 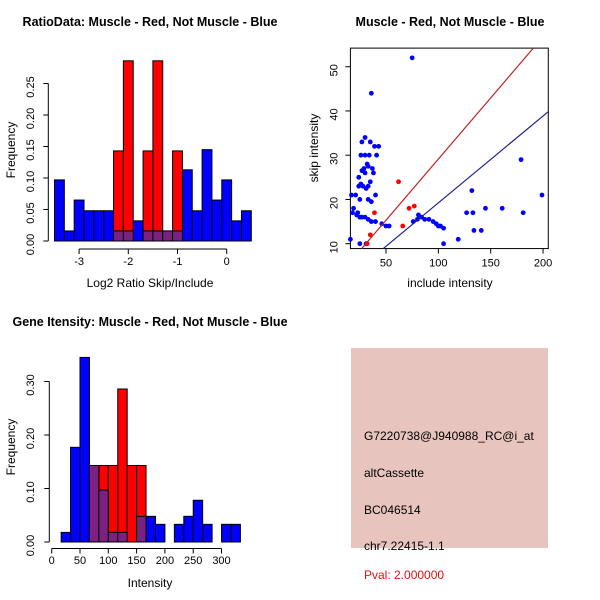 I want to click on muscle-fit-line, so click(x=447, y=148).